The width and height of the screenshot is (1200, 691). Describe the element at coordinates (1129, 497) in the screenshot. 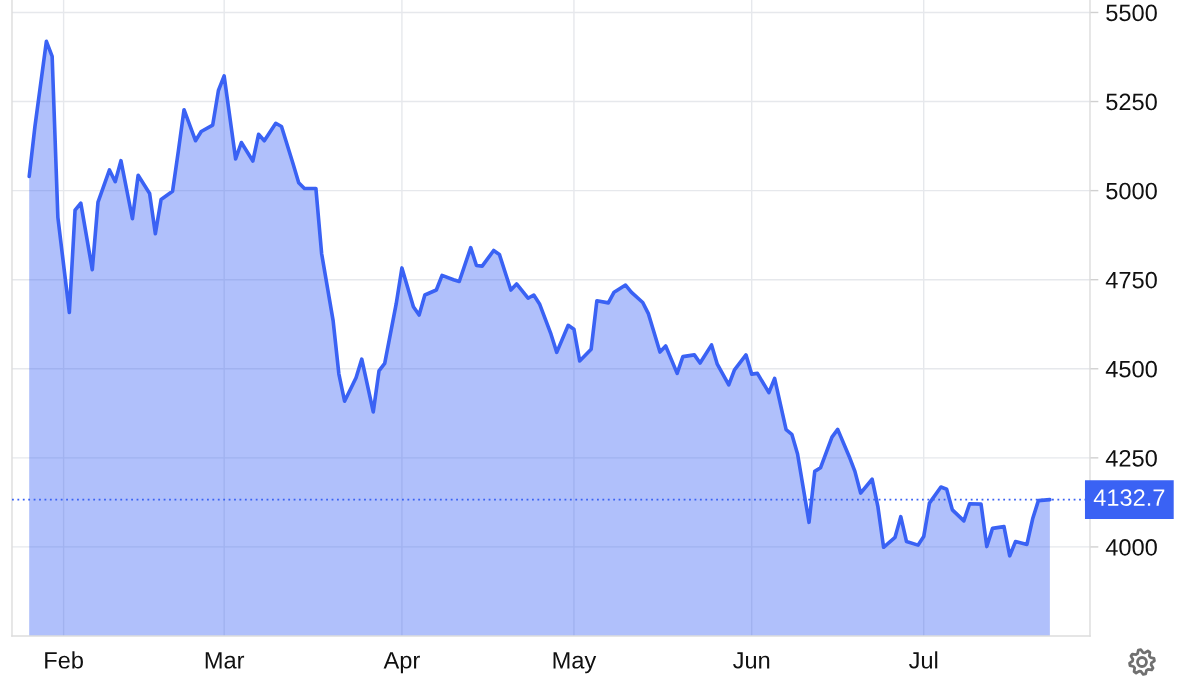

I see `ref-line-label: 4132.7` at that location.